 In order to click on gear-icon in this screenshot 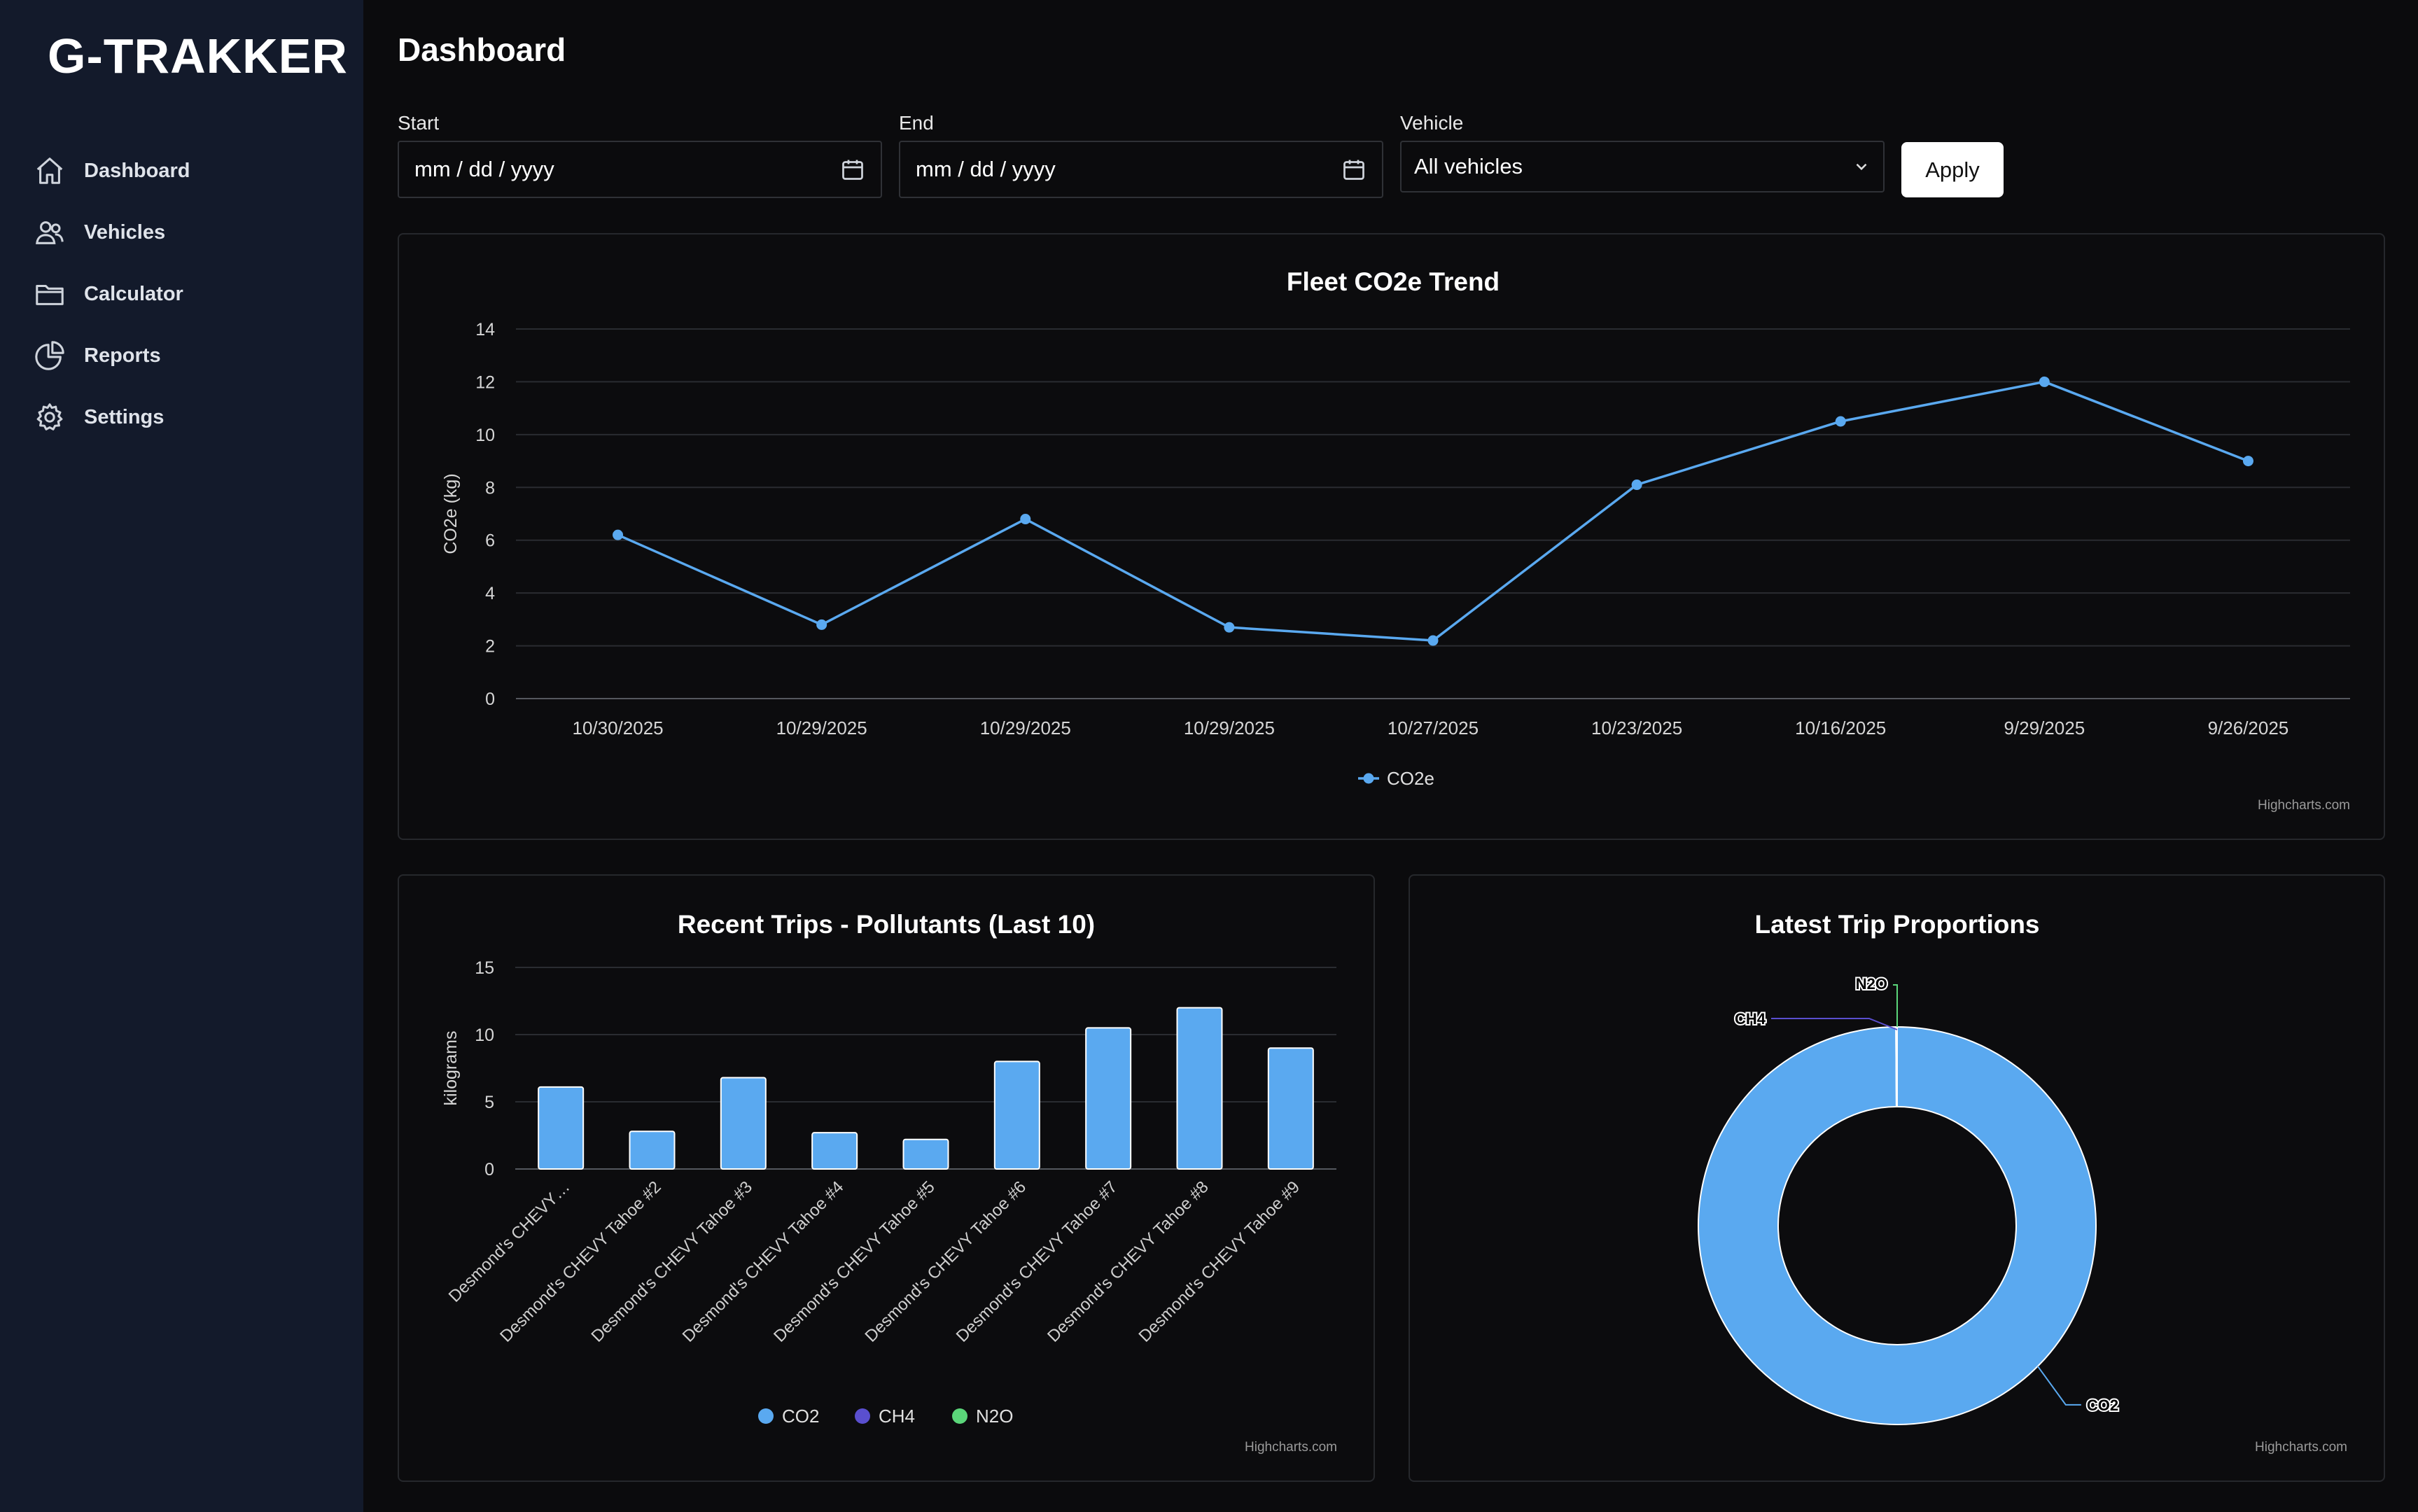, I will do `click(49, 416)`.